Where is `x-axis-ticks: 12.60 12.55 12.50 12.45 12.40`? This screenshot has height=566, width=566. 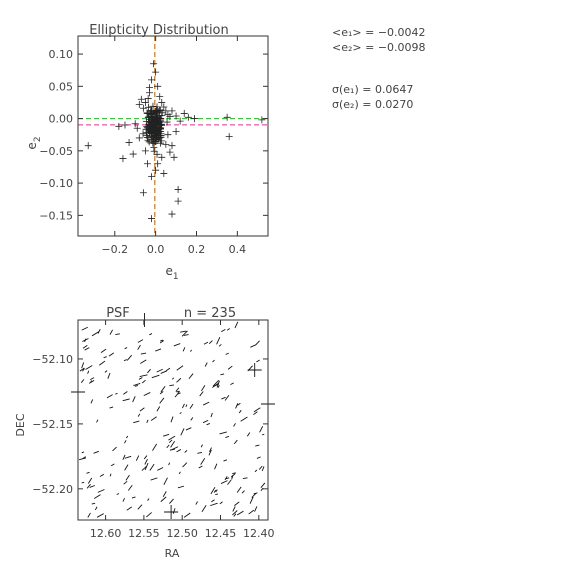 x-axis-ticks: 12.60 12.55 12.50 12.45 12.40 is located at coordinates (182, 430).